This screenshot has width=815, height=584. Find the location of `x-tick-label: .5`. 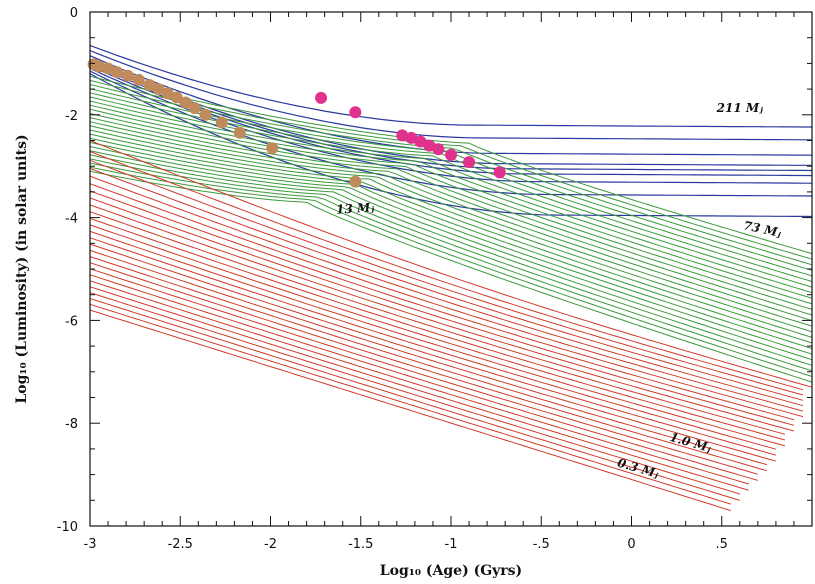

x-tick-label: .5 is located at coordinates (722, 544).